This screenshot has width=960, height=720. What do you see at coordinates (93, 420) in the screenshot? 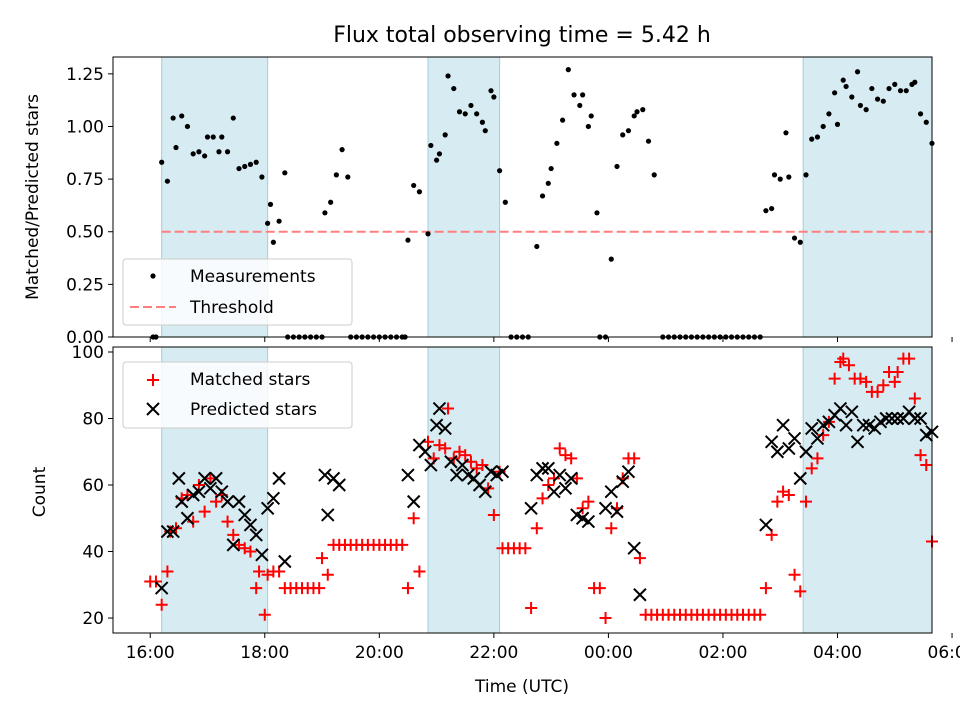
I see `y-tick-label: 80` at bounding box center [93, 420].